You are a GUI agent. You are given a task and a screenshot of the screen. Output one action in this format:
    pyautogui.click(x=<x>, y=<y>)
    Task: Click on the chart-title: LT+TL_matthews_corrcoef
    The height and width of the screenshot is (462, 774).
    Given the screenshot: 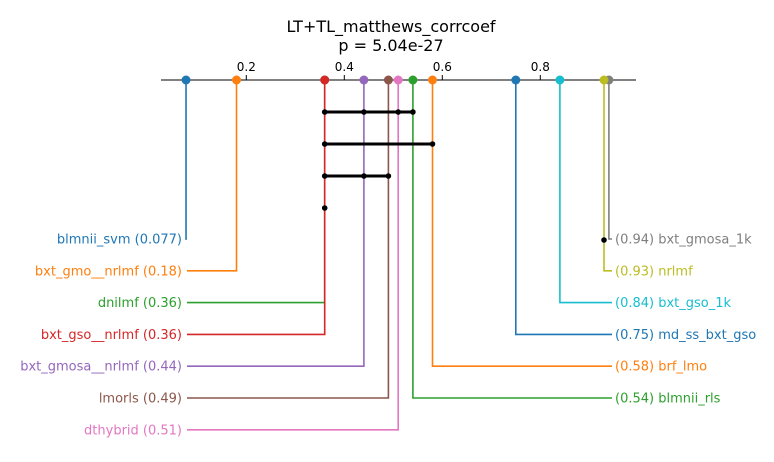 What is the action you would take?
    pyautogui.click(x=390, y=27)
    